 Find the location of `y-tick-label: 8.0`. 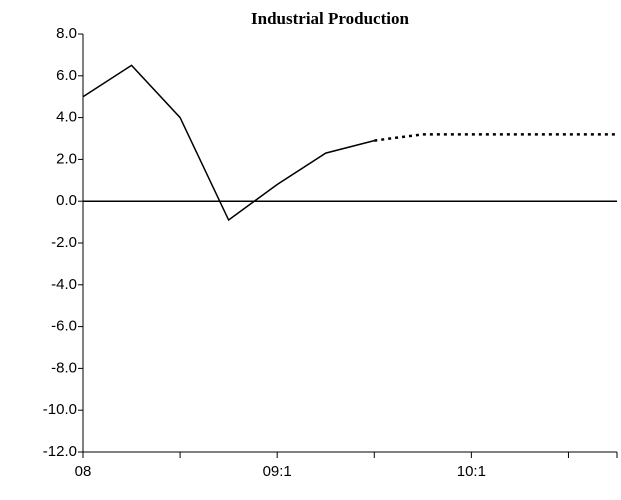

y-tick-label: 8.0 is located at coordinates (66, 33).